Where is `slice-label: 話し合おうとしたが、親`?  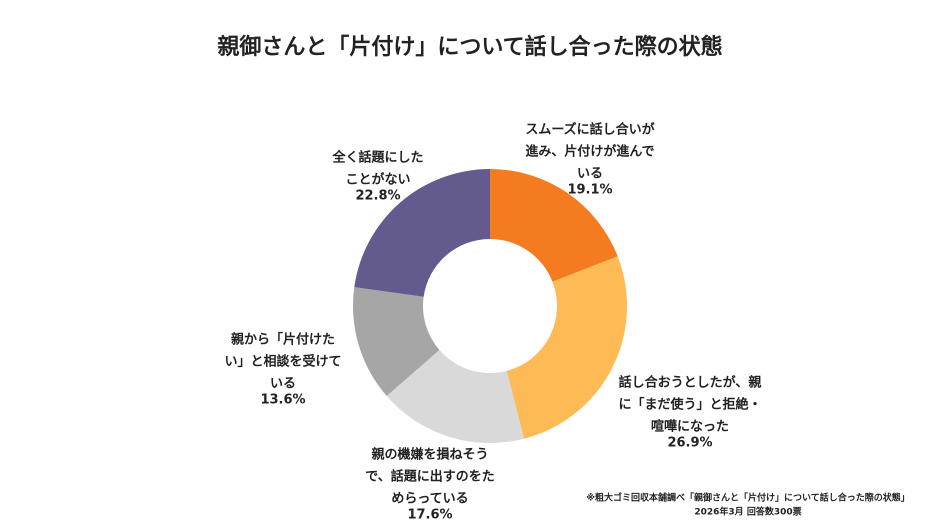
slice-label: 話し合おうとしたが、親 is located at coordinates (690, 383).